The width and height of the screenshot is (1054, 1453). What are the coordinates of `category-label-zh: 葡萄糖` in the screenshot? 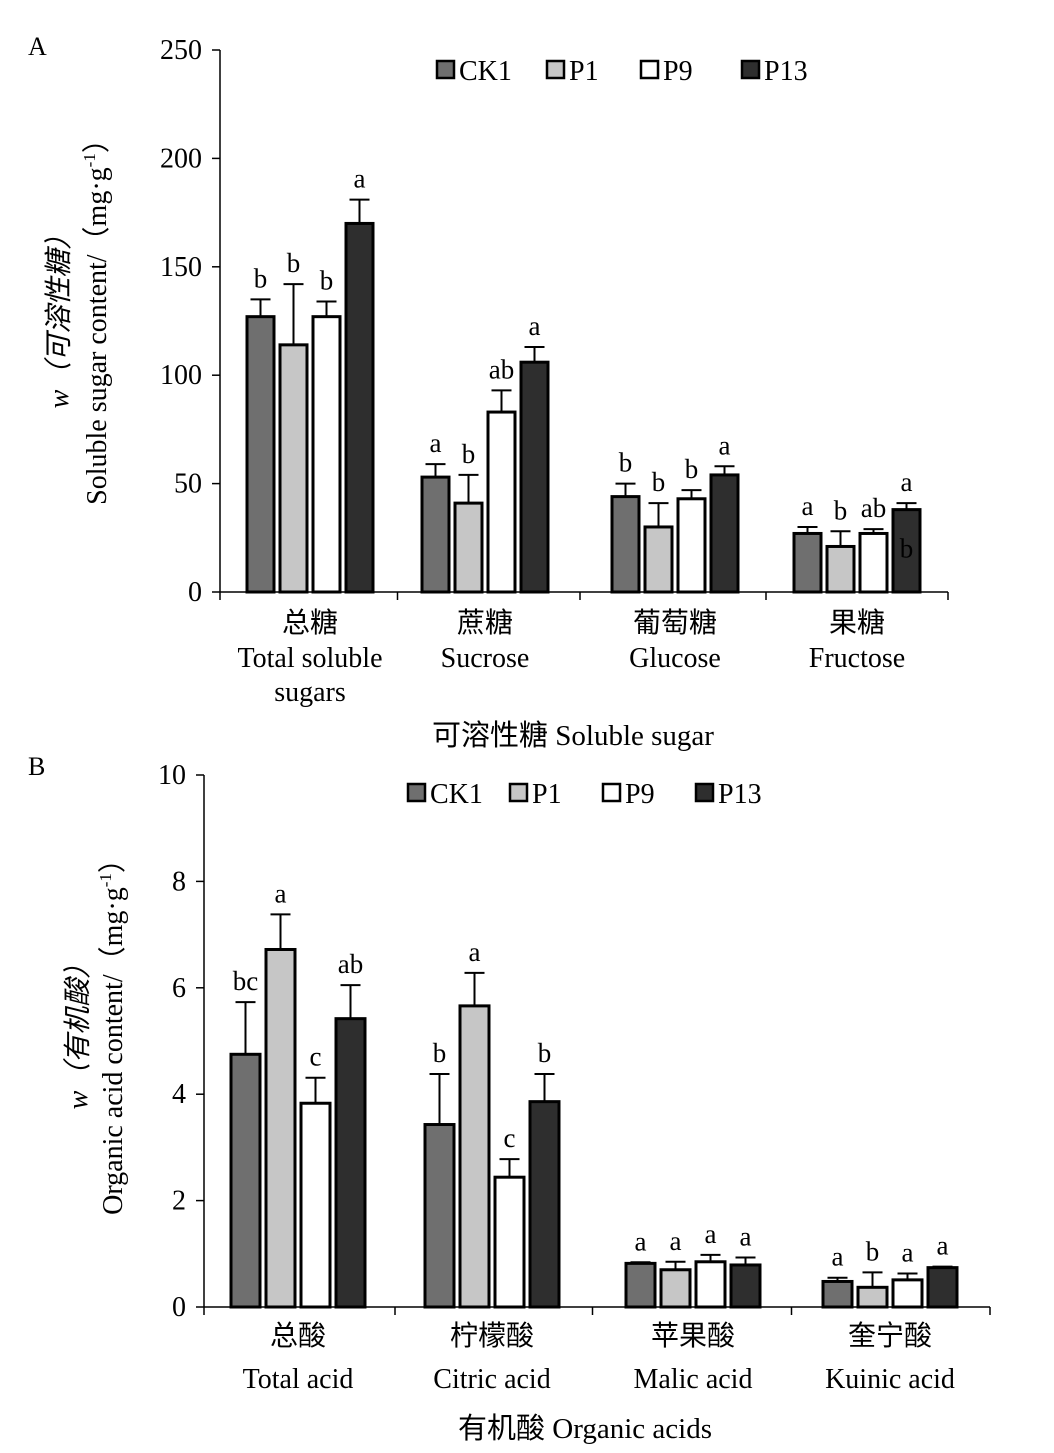 It's located at (675, 623).